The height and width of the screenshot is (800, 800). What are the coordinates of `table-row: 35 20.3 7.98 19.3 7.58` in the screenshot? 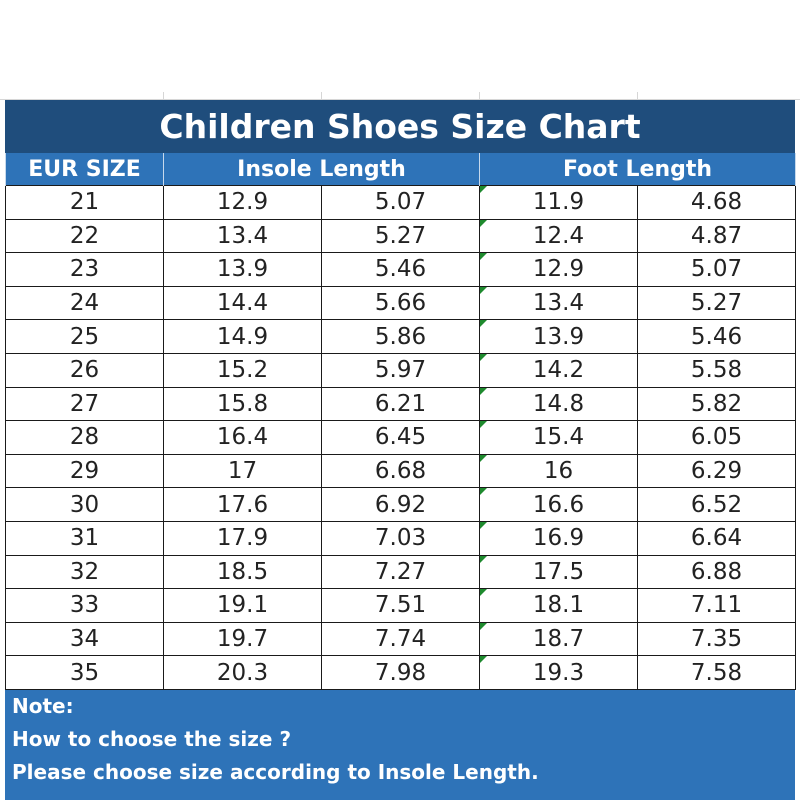 It's located at (401, 672).